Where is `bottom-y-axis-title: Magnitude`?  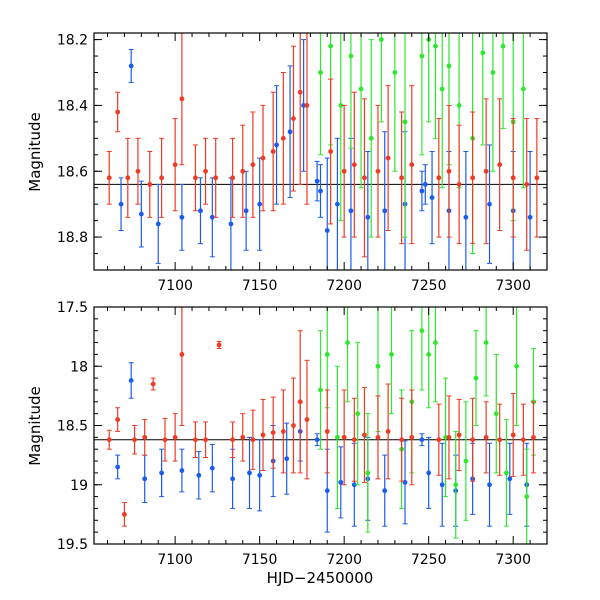 bottom-y-axis-title: Magnitude is located at coordinates (35, 425).